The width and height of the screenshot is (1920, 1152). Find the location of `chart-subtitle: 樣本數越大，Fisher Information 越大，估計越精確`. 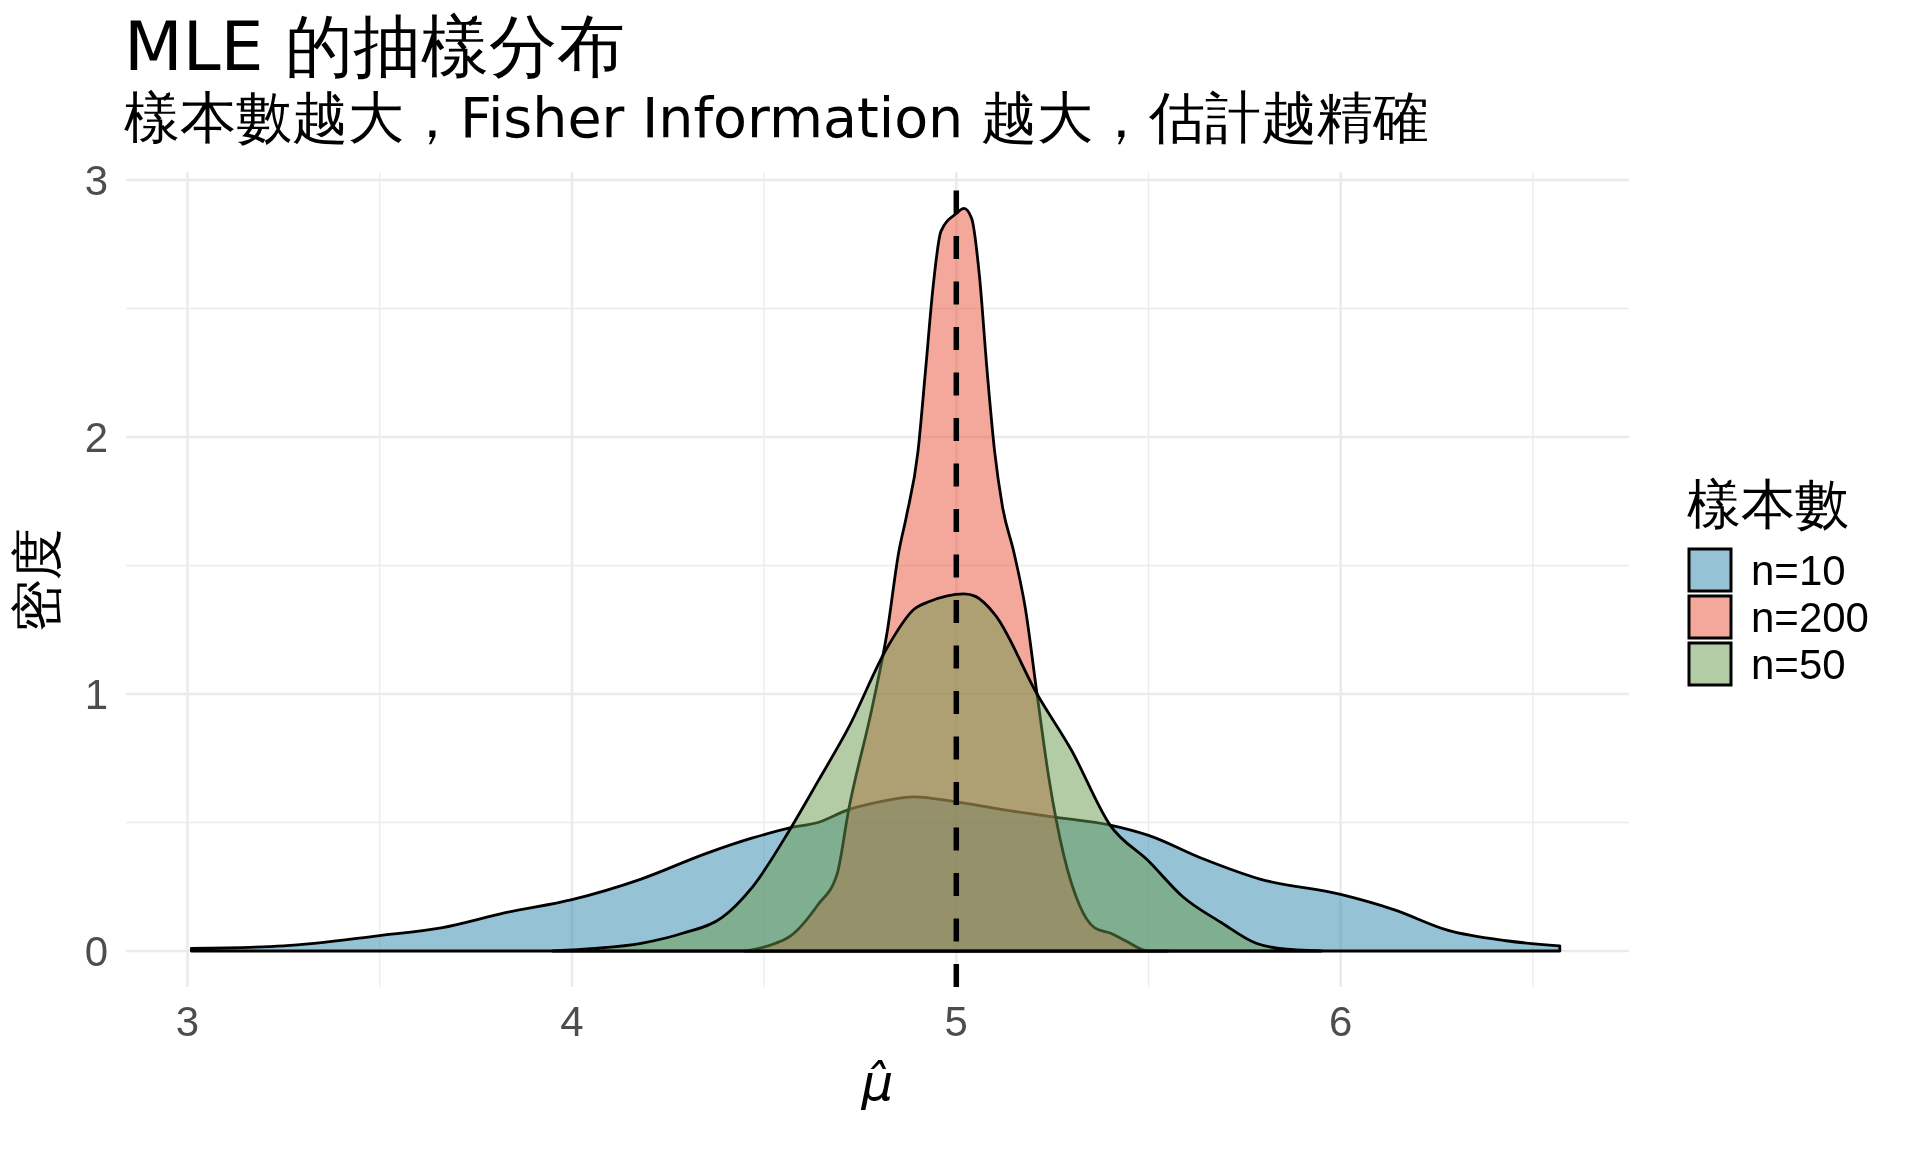

chart-subtitle: 樣本數越大，Fisher Information 越大，估計越精確 is located at coordinates (776, 117).